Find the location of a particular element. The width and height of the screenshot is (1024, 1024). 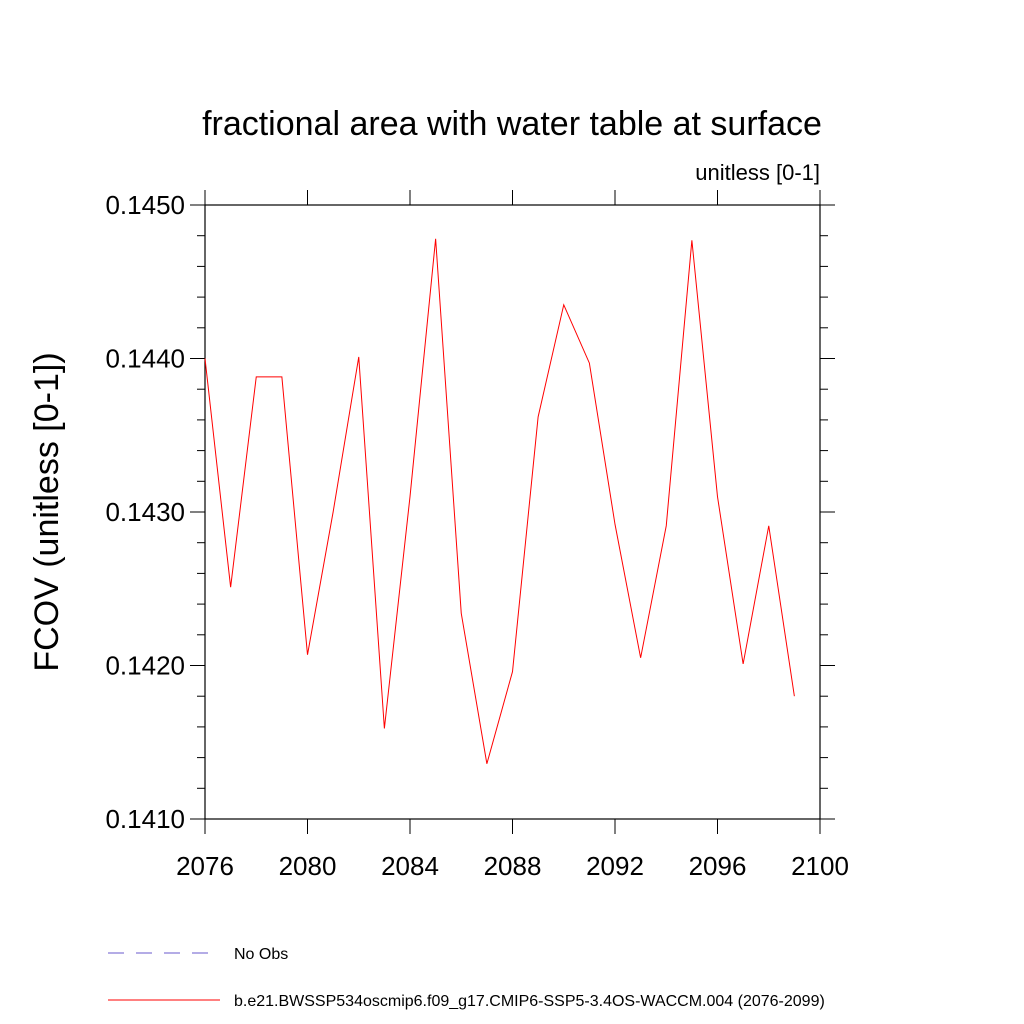

x-tick-label: 2084 is located at coordinates (410, 866).